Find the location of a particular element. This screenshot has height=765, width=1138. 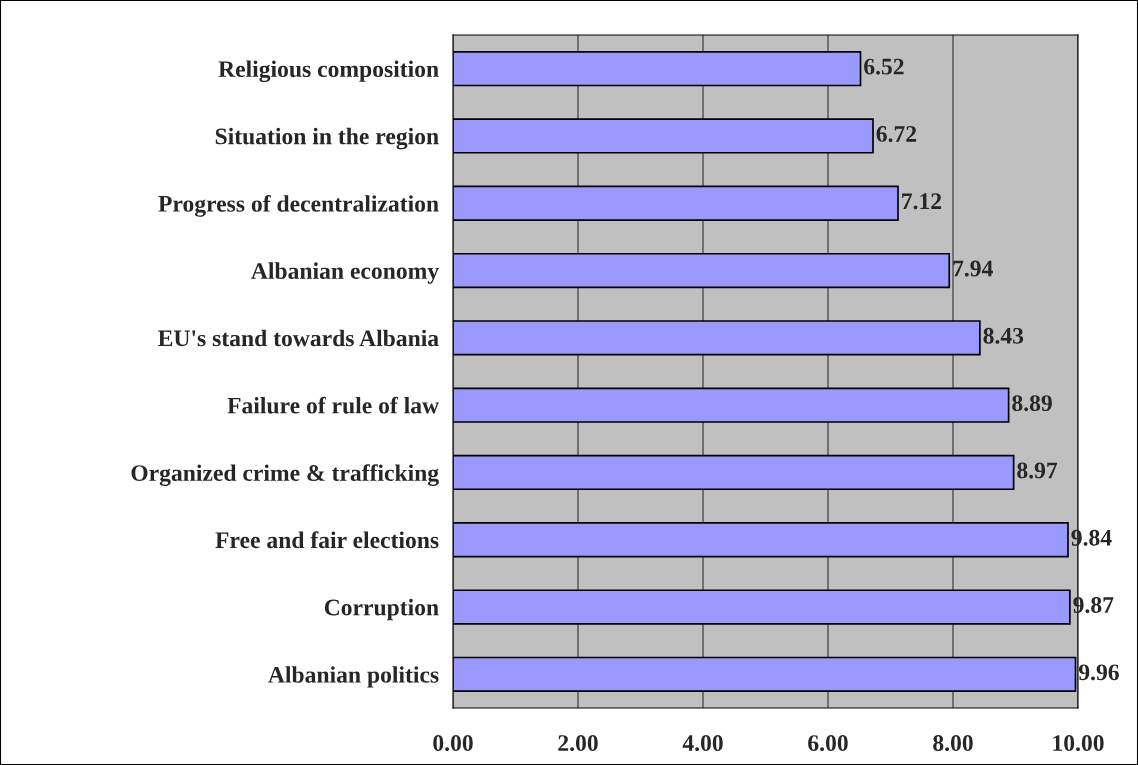

x-tick-label: 6.00 is located at coordinates (828, 743).